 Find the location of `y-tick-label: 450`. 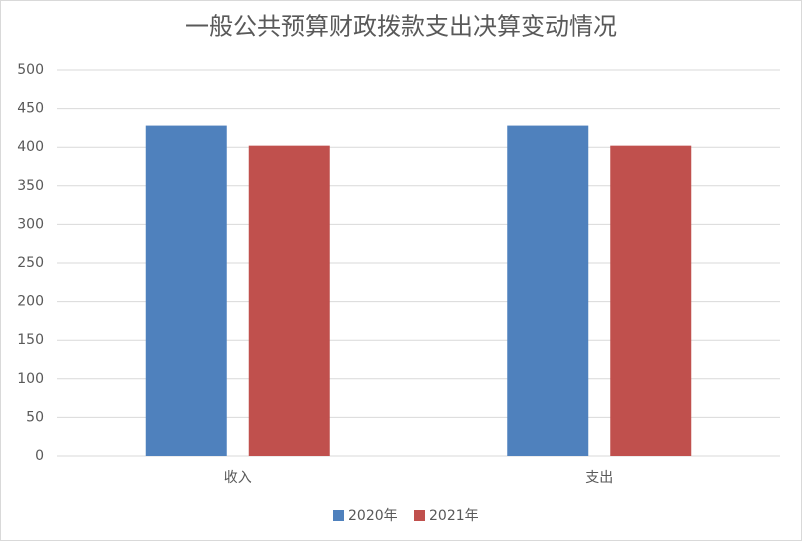

y-tick-label: 450 is located at coordinates (30, 109).